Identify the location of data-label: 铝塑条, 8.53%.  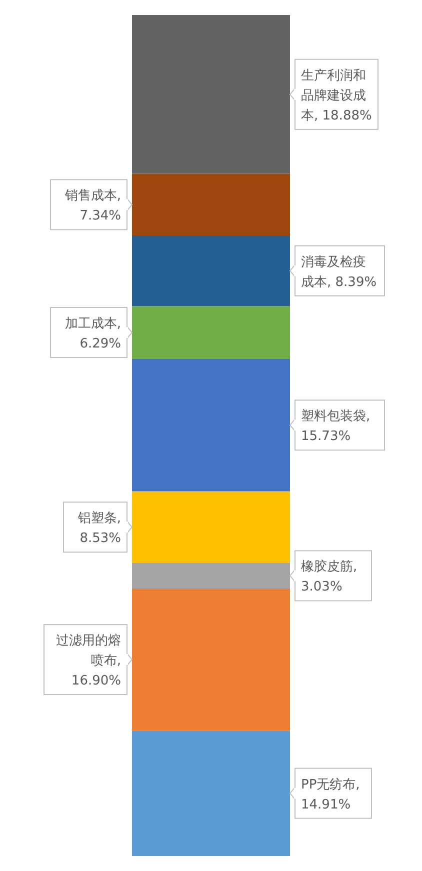
(98, 528).